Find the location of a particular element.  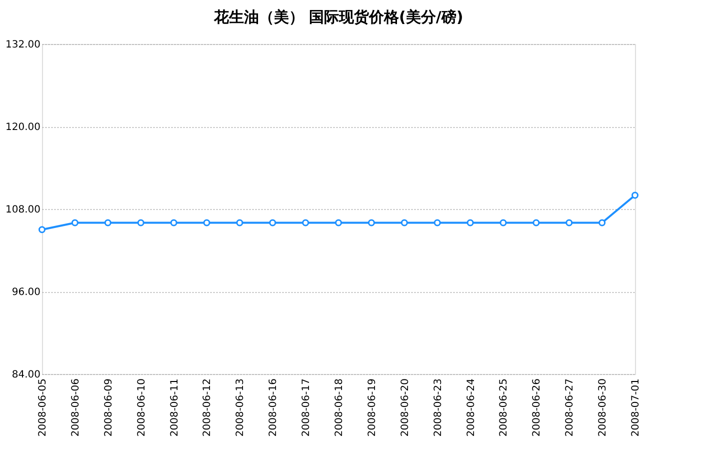

x-tick-label: 2008-06-17 is located at coordinates (306, 407).